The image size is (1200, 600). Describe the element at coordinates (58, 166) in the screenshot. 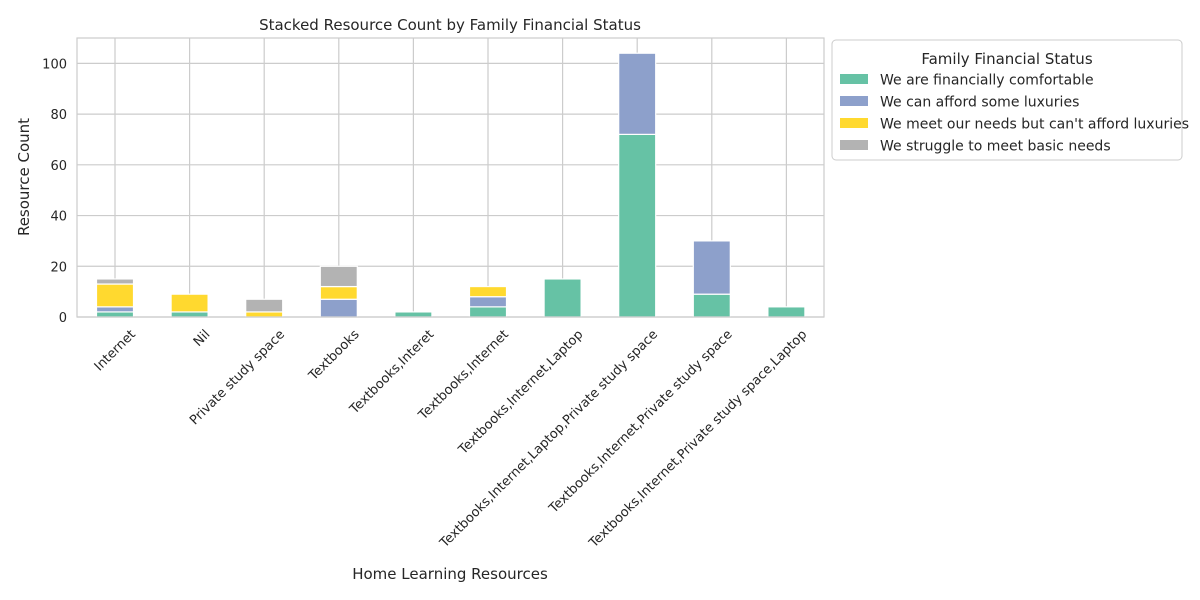

I see `y-tick-label: 60` at that location.